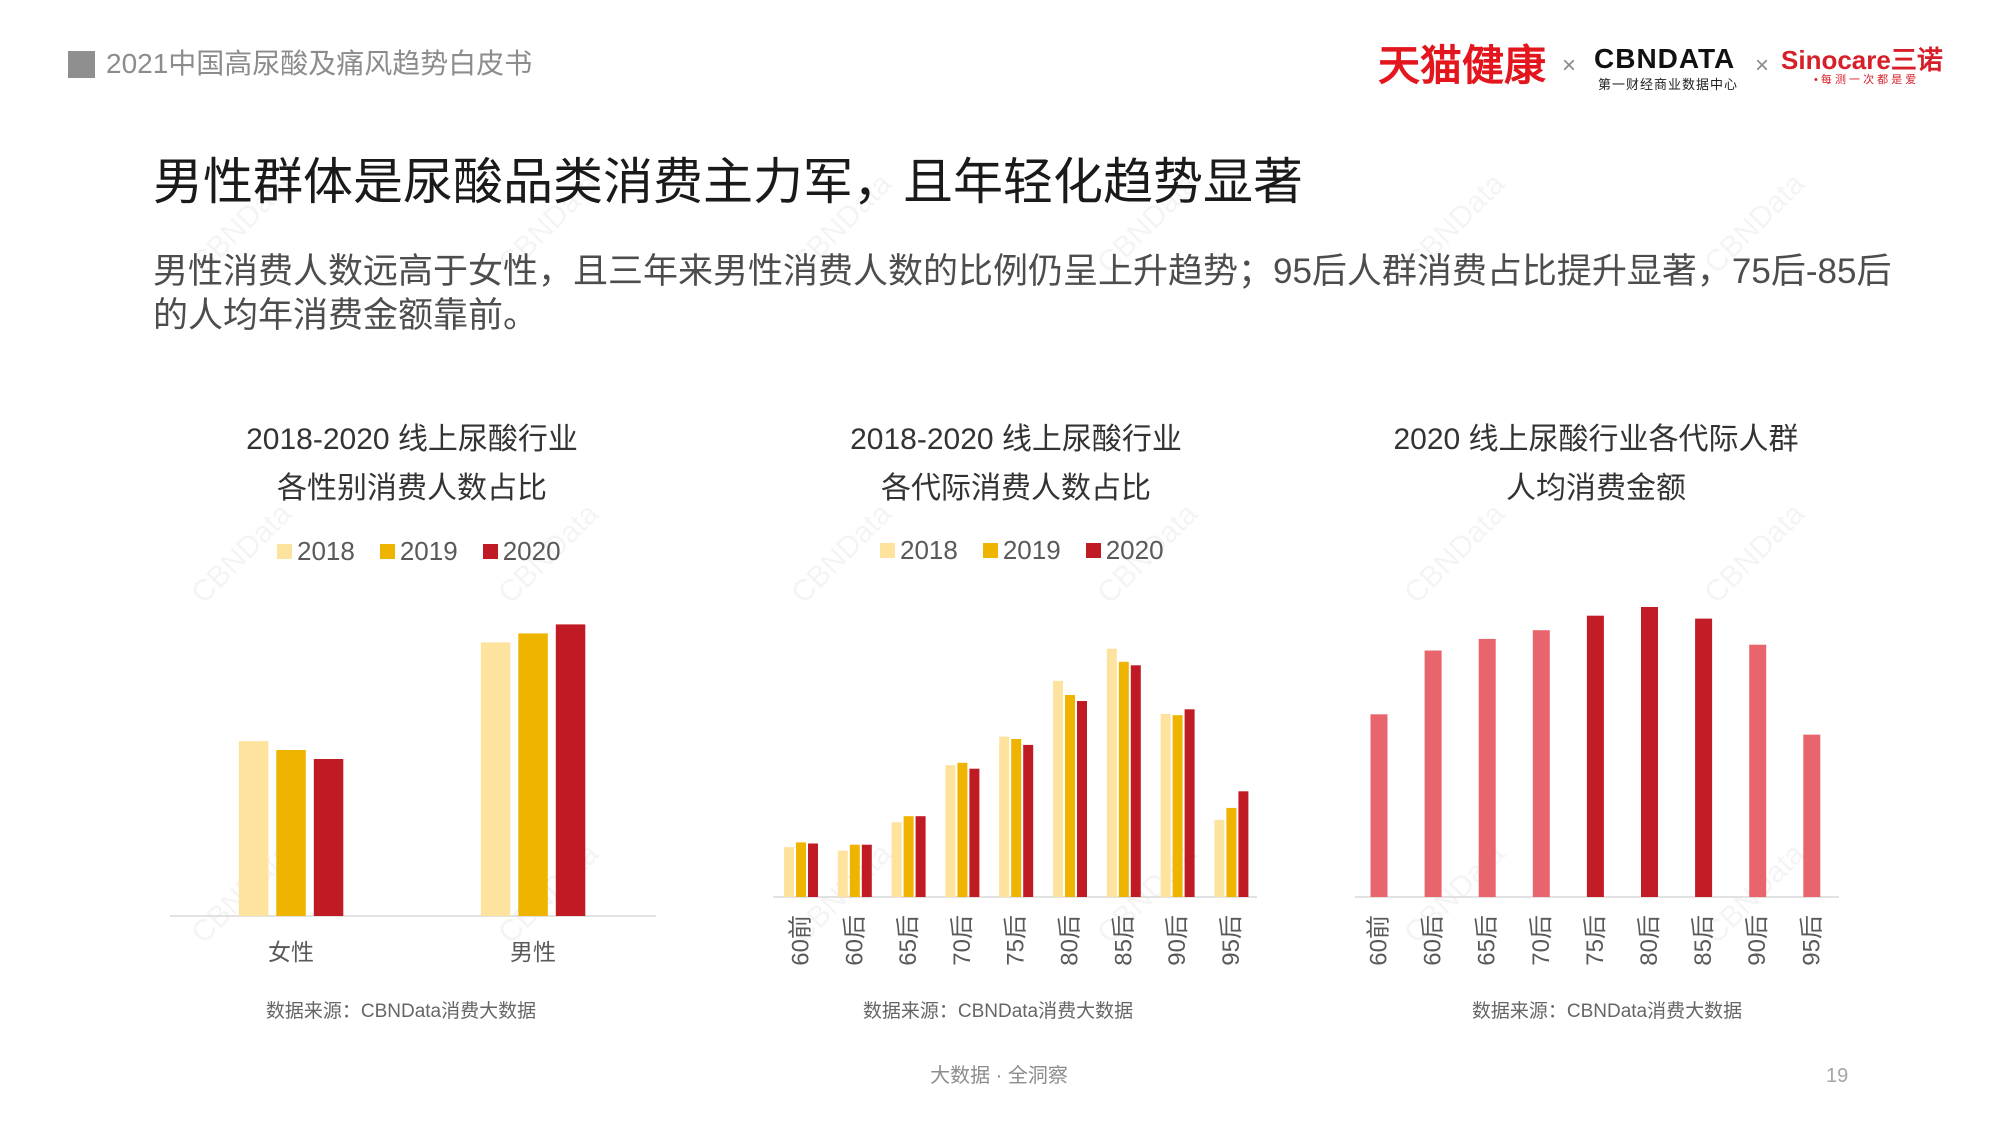 This screenshot has width=2001, height=1125. Describe the element at coordinates (412, 439) in the screenshot. I see `gender-chart-title-line1: 2018-2020 线上尿酸行业` at that location.